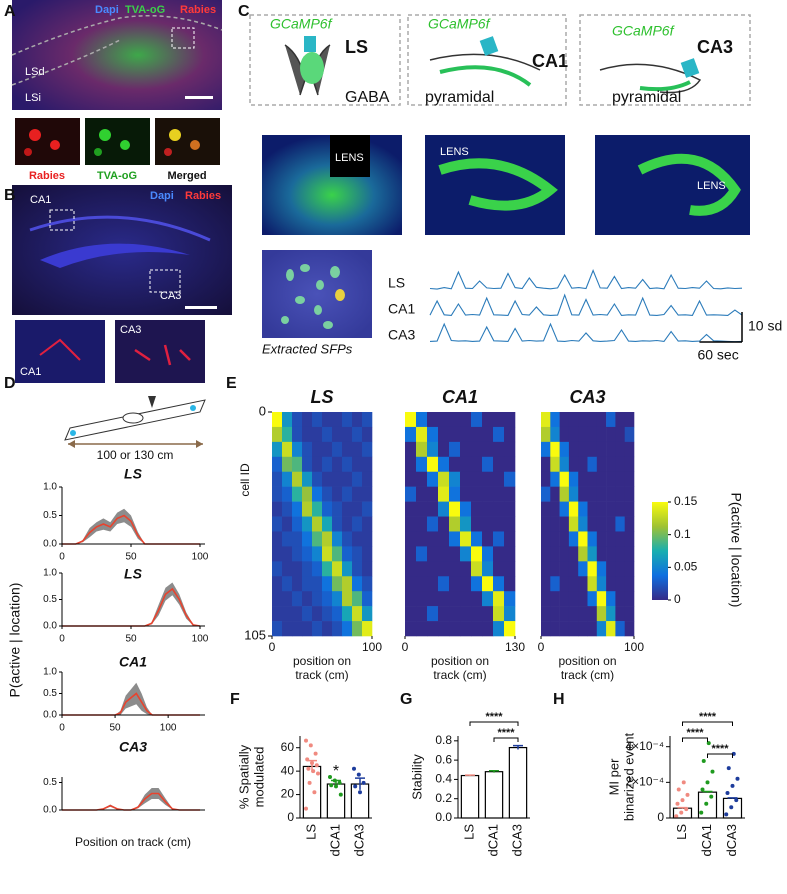 This screenshot has height=894, width=787. I want to click on y-tick-label: 0.0, so click(50, 626).